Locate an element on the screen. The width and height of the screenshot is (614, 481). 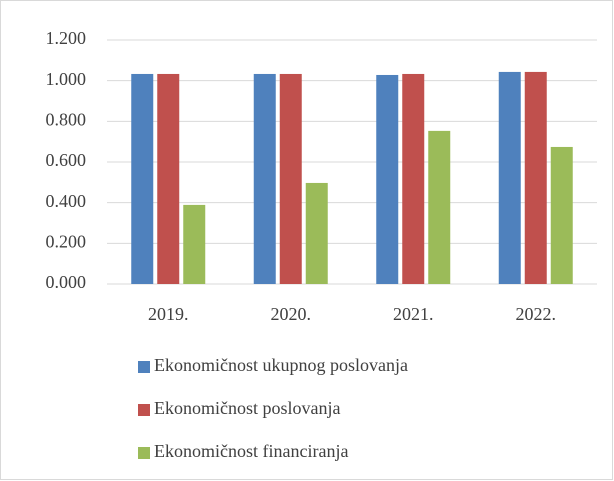
y-tick-label: 1.200 is located at coordinates (66, 38).